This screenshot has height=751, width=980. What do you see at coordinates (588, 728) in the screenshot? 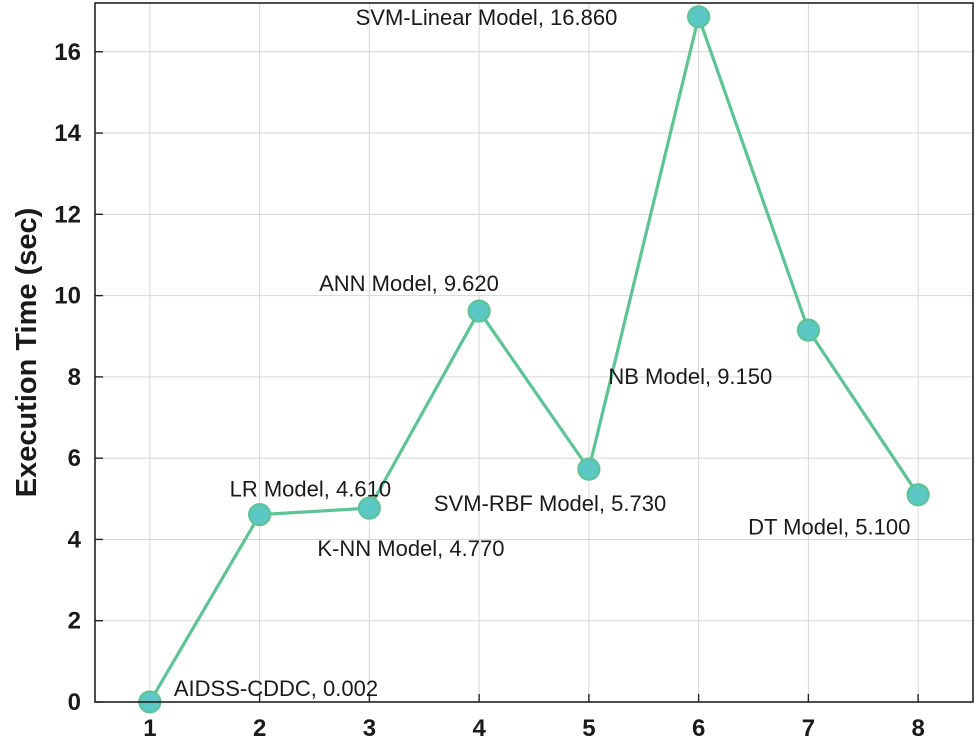
I see `x-tick-label: 5` at bounding box center [588, 728].